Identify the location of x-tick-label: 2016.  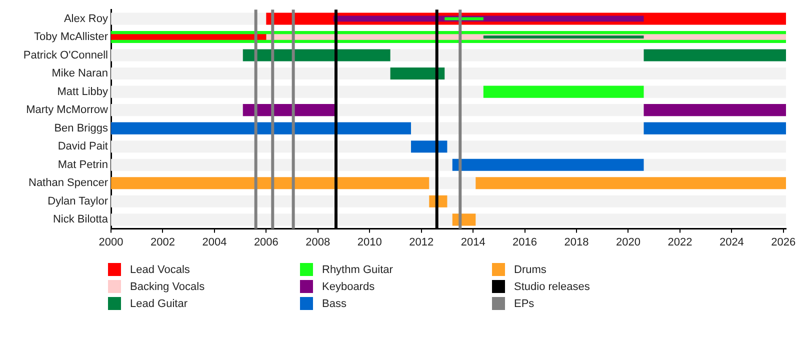
(525, 242).